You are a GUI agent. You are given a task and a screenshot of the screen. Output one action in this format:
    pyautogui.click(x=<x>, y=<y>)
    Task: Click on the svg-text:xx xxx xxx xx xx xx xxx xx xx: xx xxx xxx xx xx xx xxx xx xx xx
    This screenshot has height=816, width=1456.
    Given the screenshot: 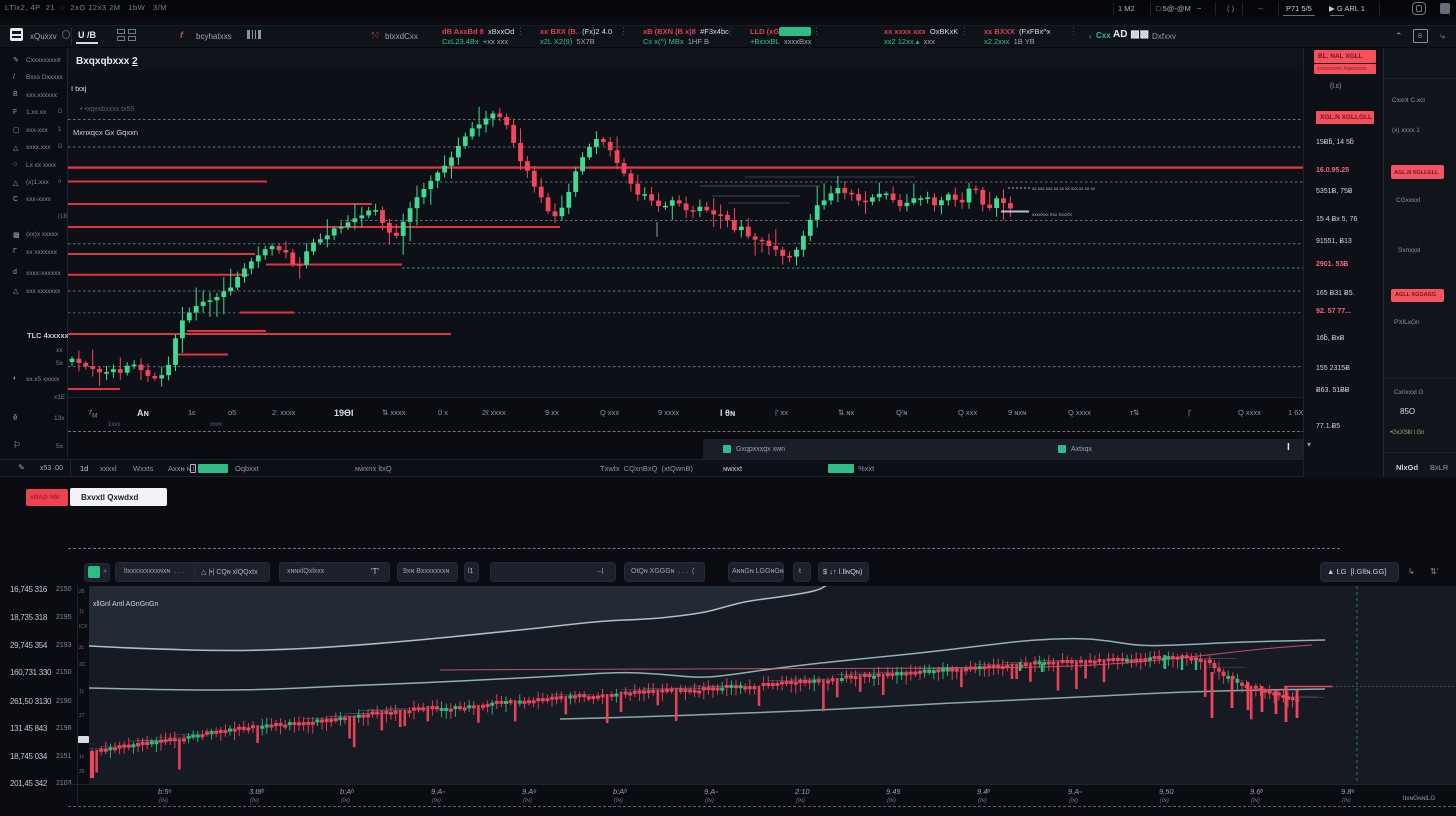 What is the action you would take?
    pyautogui.click(x=1064, y=188)
    